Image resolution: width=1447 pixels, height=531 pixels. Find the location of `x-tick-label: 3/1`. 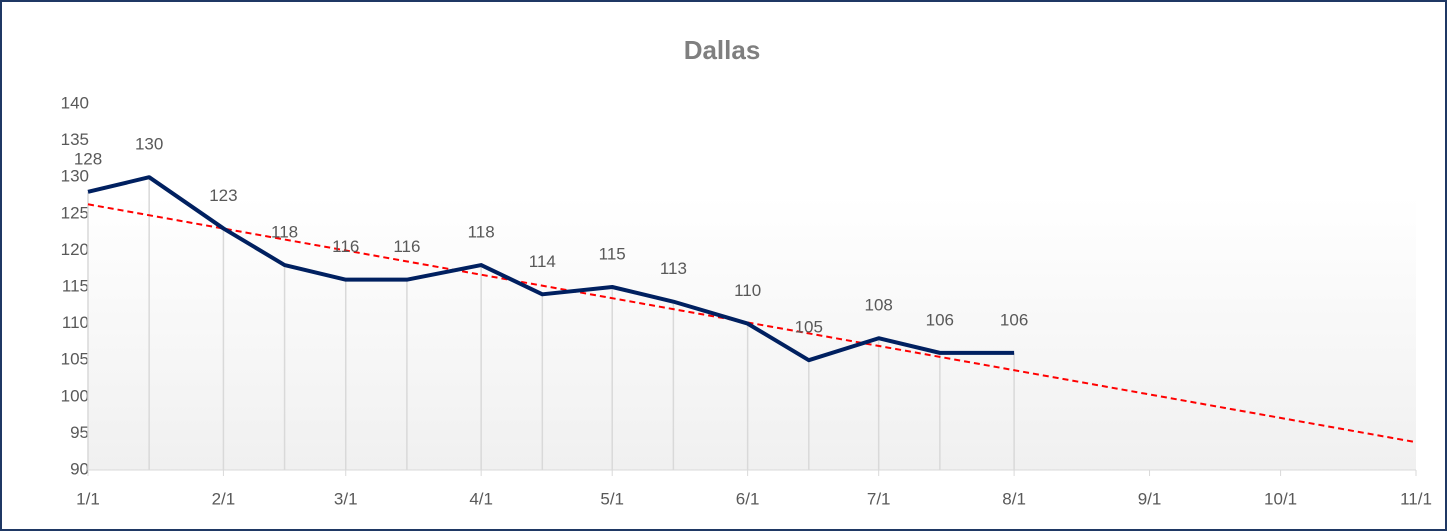

x-tick-label: 3/1 is located at coordinates (346, 498).